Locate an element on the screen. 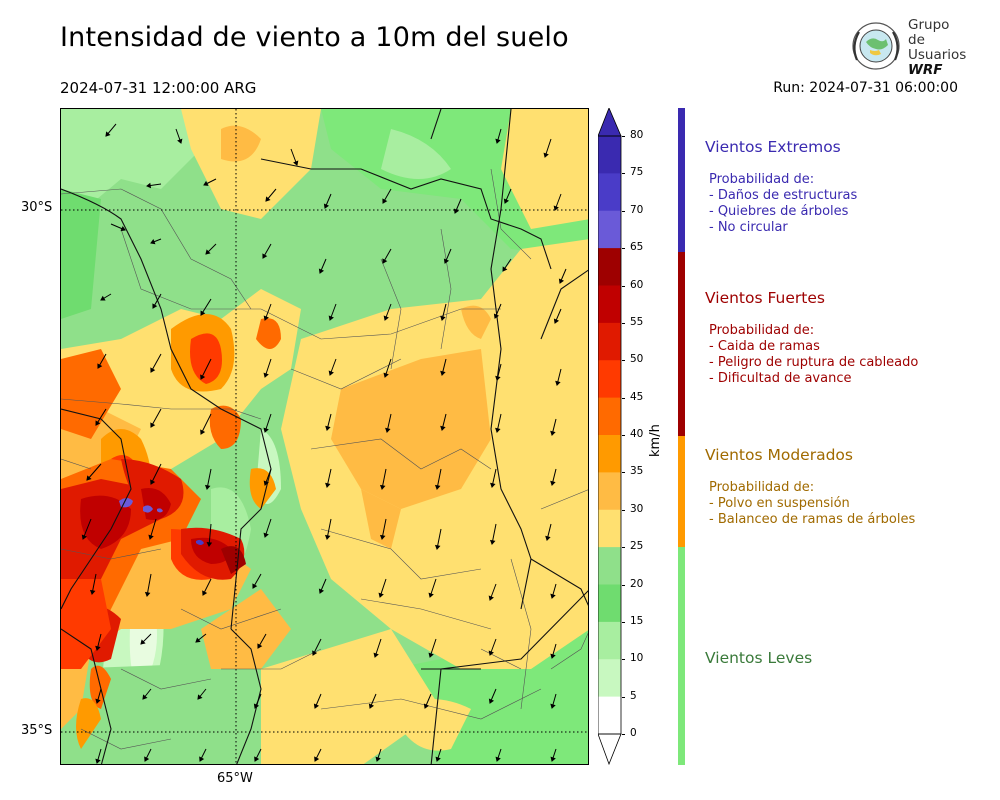 The image size is (1000, 800). colorbar-tick-label: 60 is located at coordinates (637, 284).